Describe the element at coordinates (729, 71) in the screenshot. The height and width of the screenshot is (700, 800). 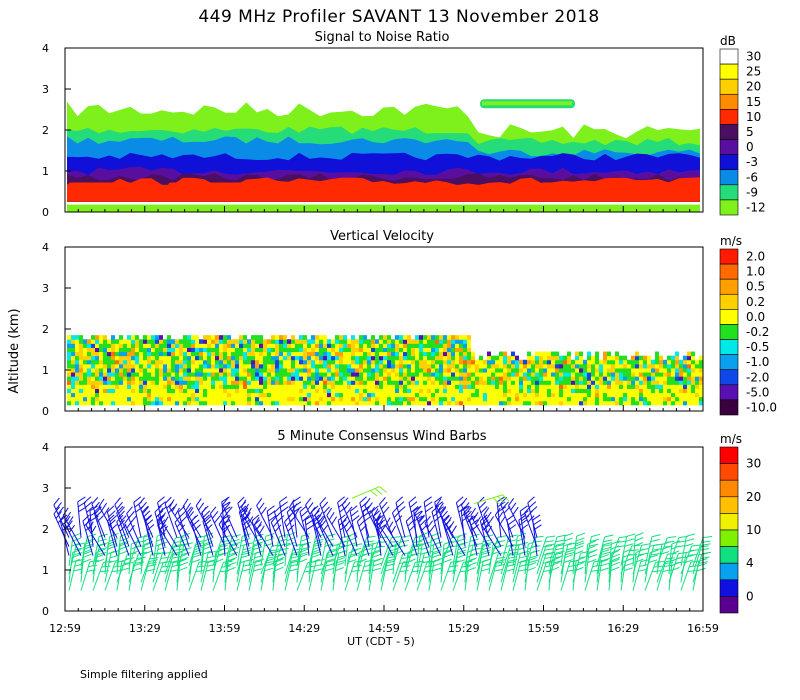
I see `colorbar-swatch` at that location.